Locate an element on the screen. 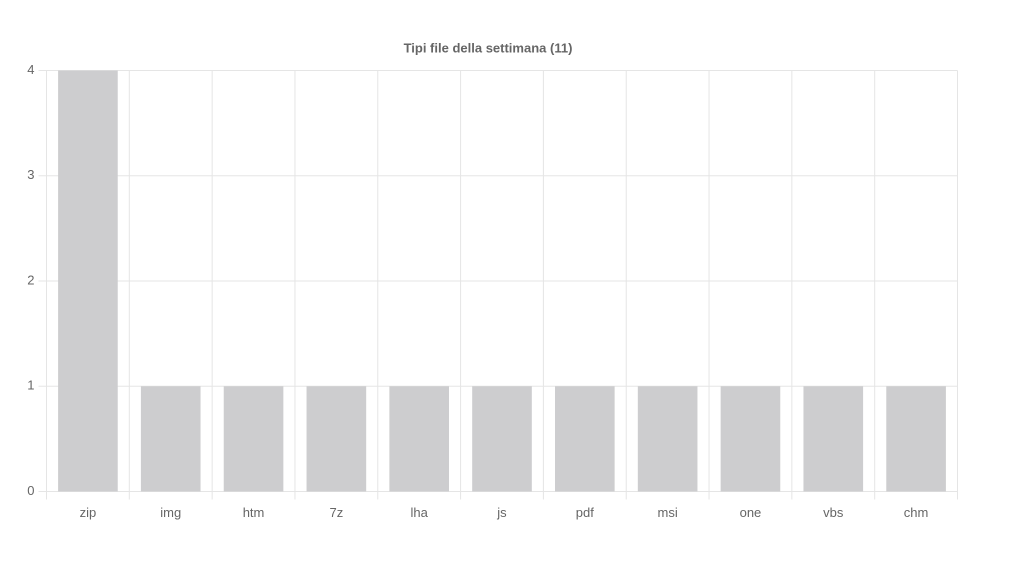 This screenshot has width=1024, height=561. y-tick-label: 0 is located at coordinates (30, 490).